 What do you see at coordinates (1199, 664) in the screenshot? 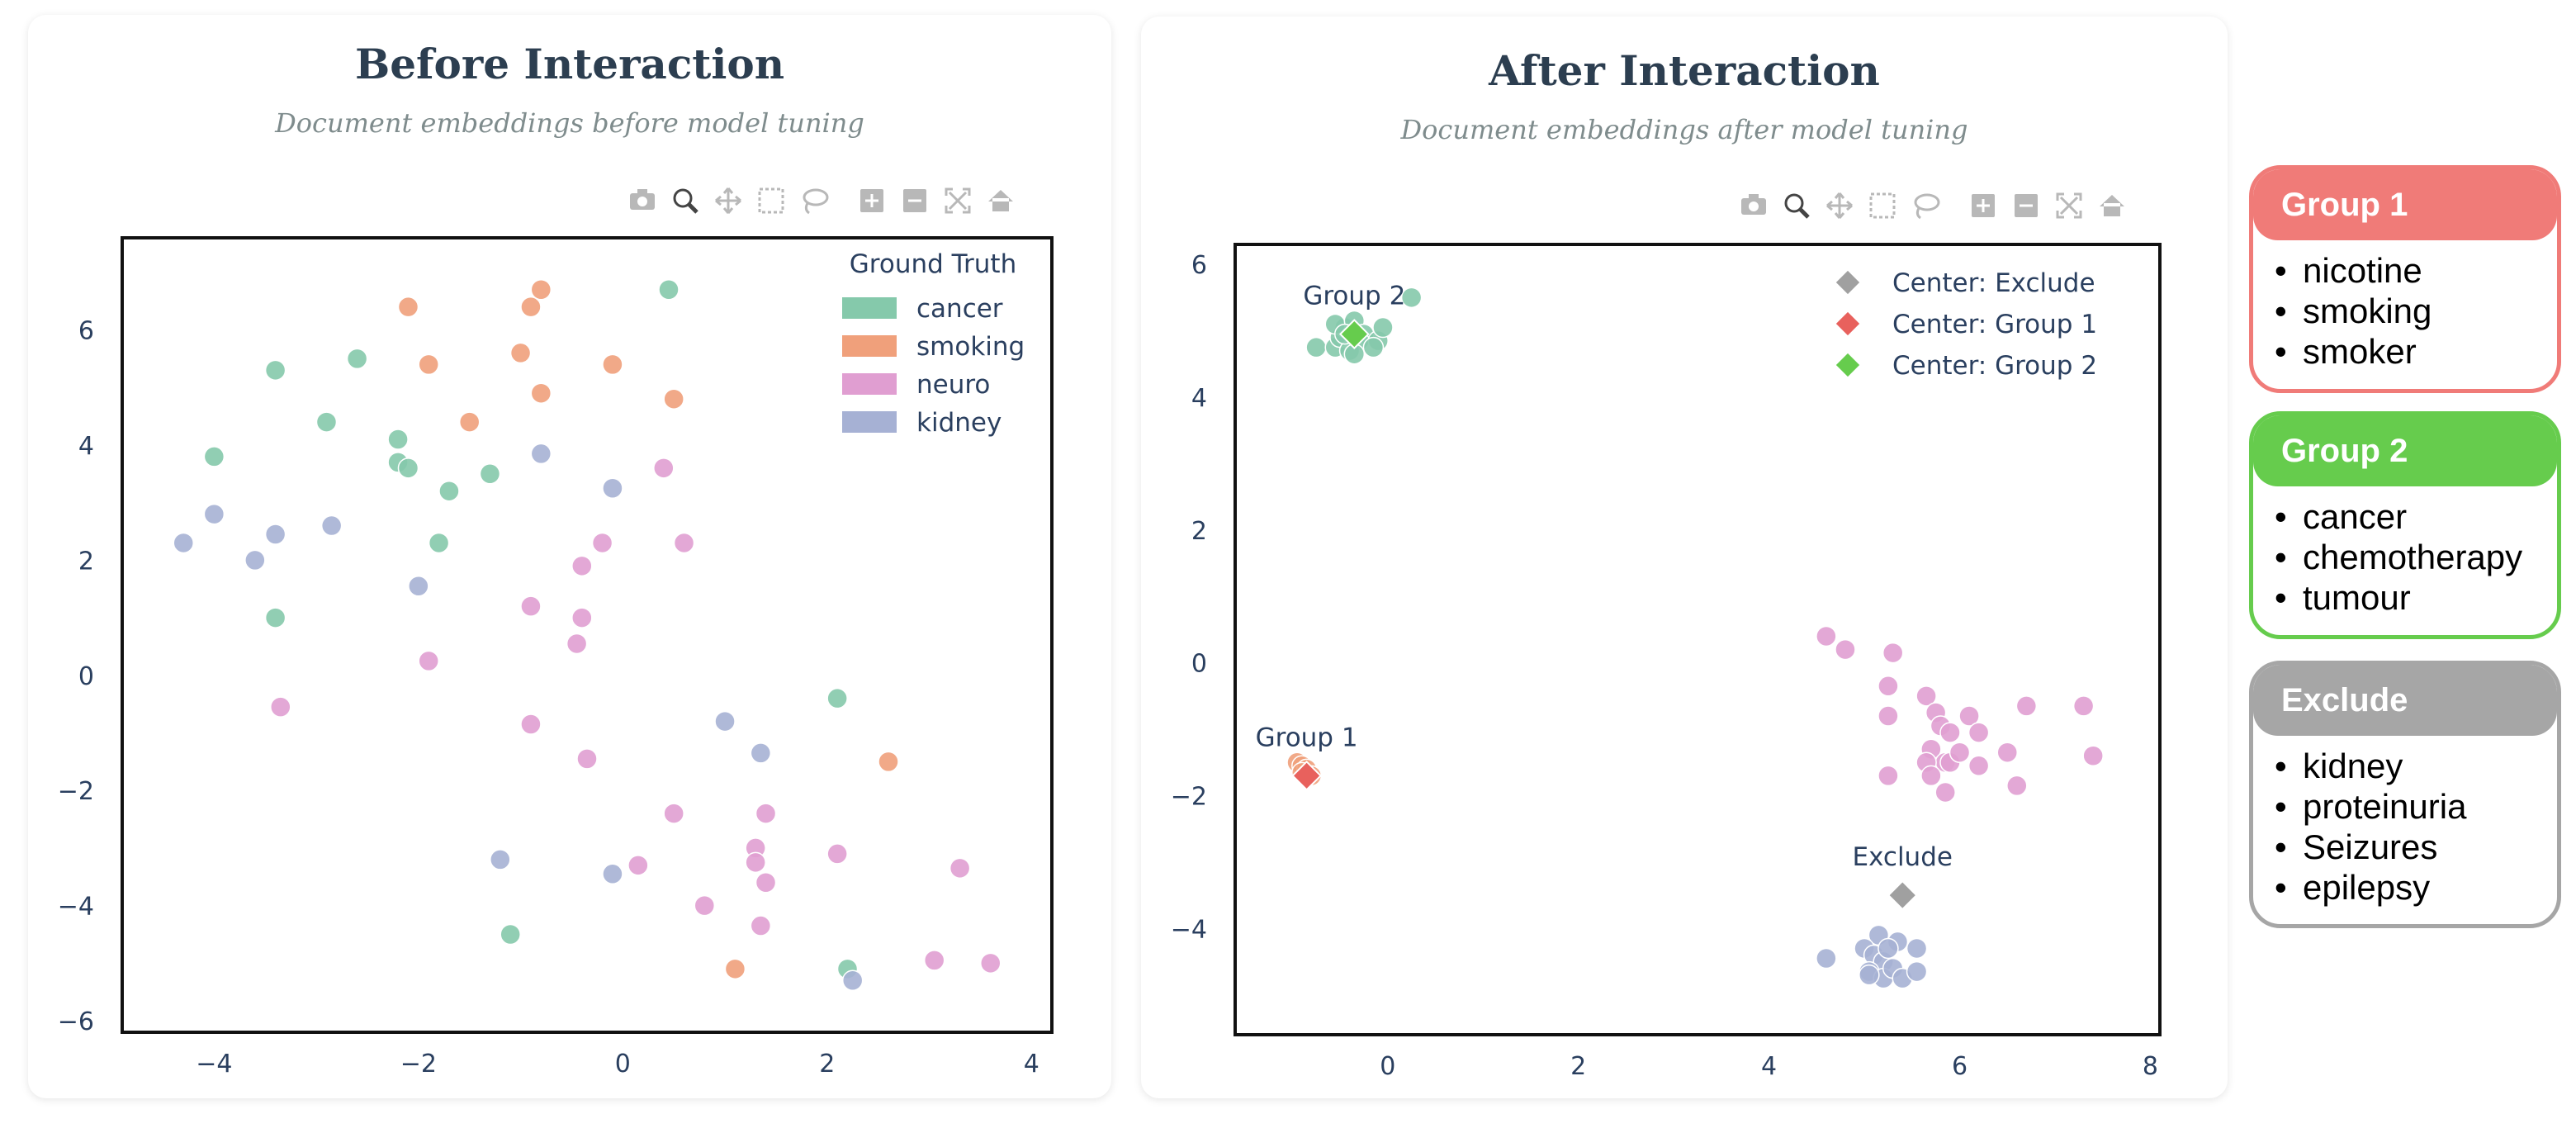
I see `y-tick-label: 0` at bounding box center [1199, 664].